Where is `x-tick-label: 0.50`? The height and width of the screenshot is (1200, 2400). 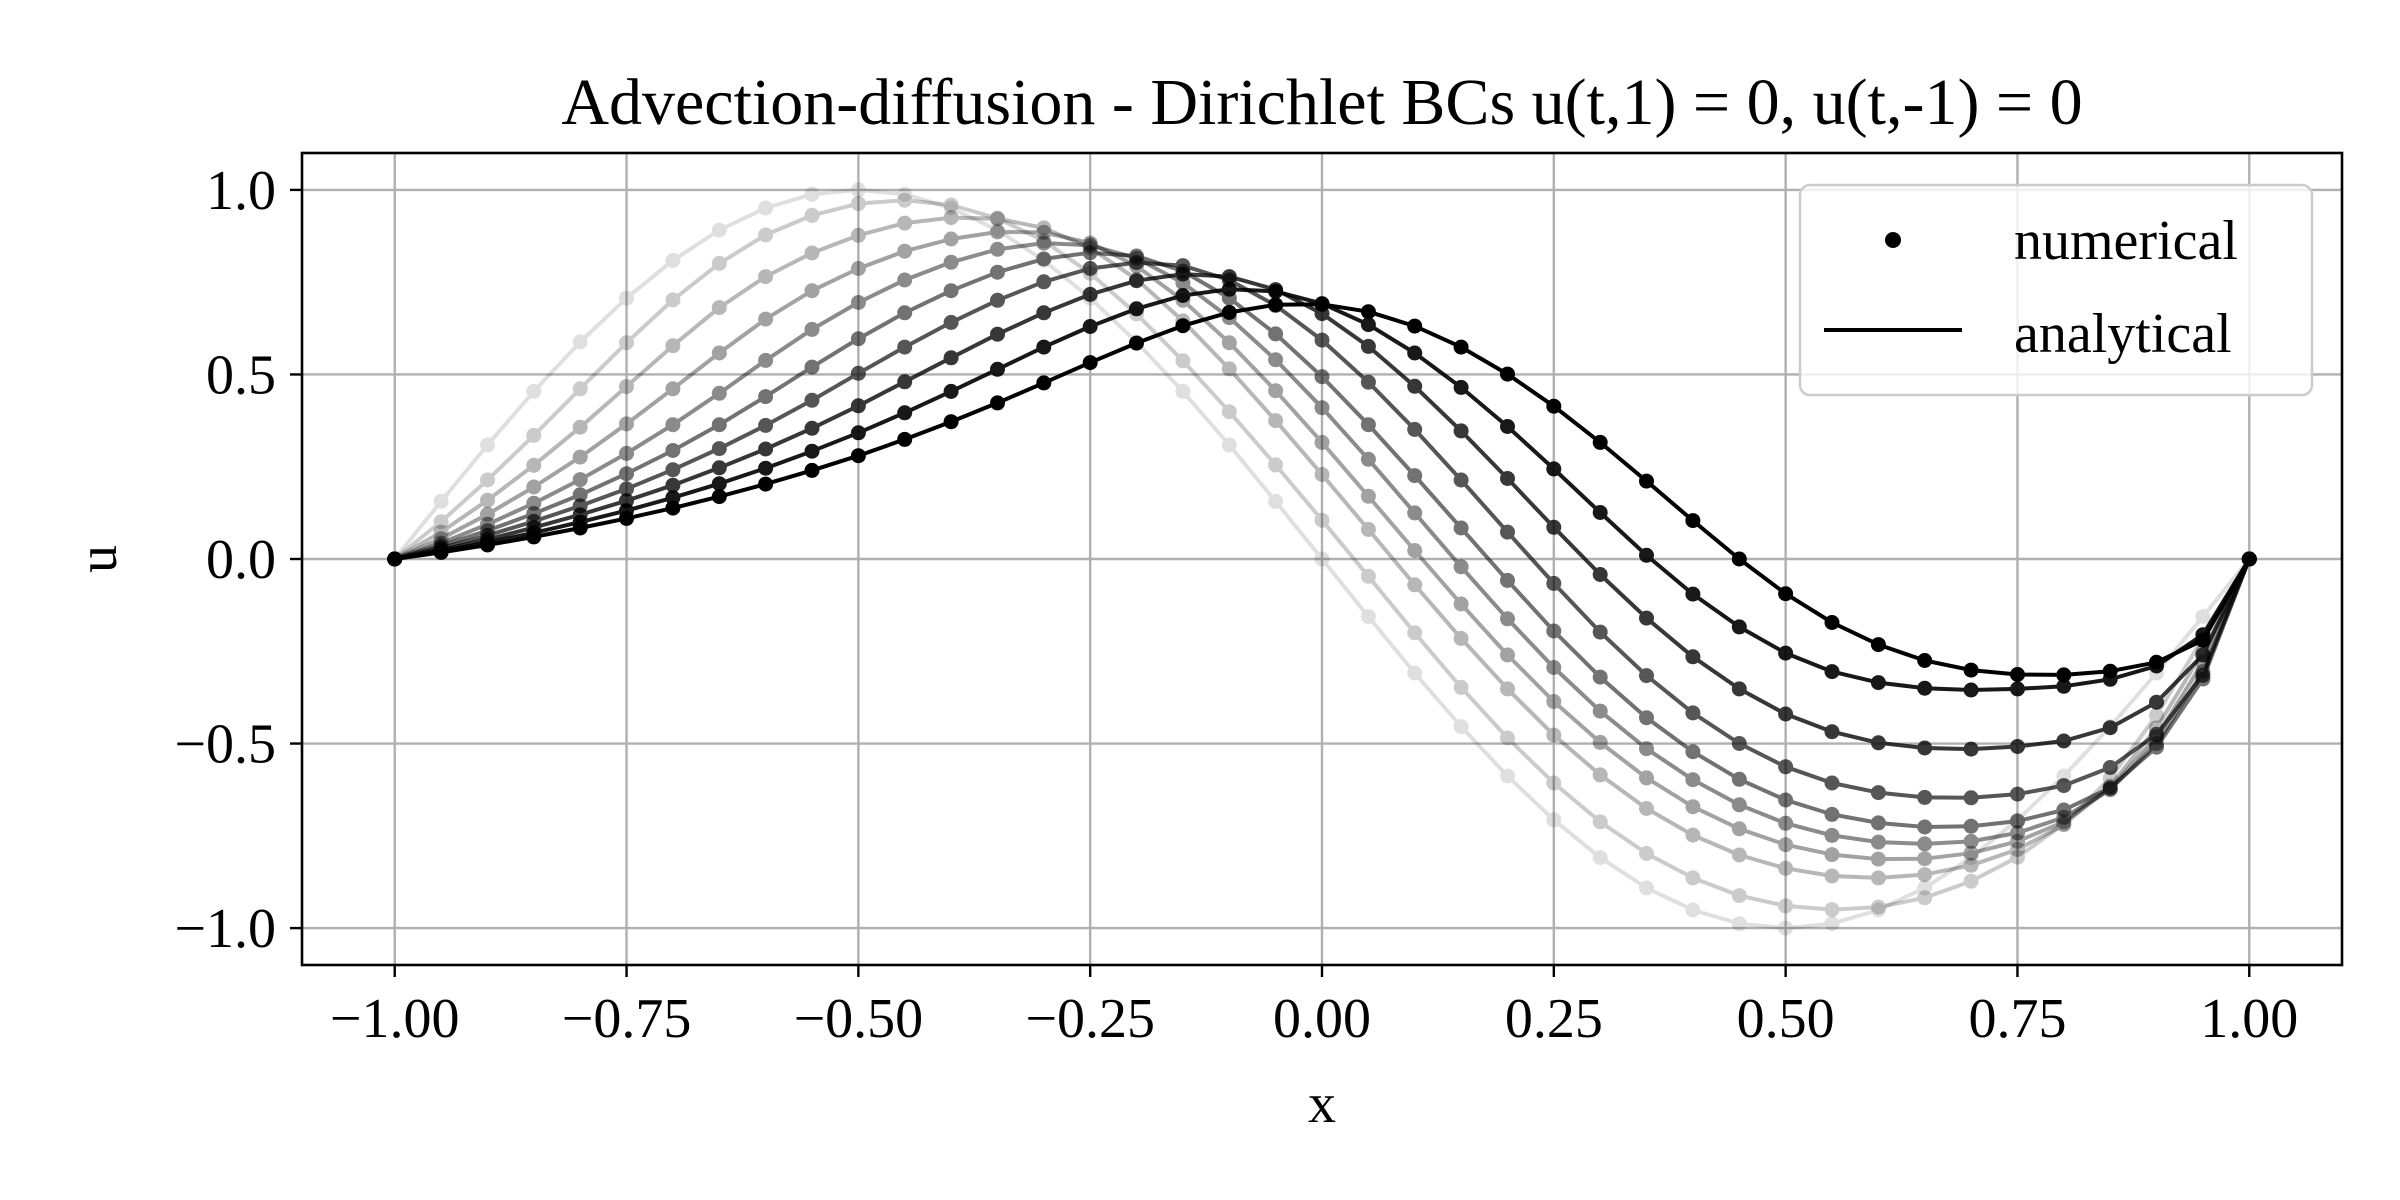
x-tick-label: 0.50 is located at coordinates (1786, 1019).